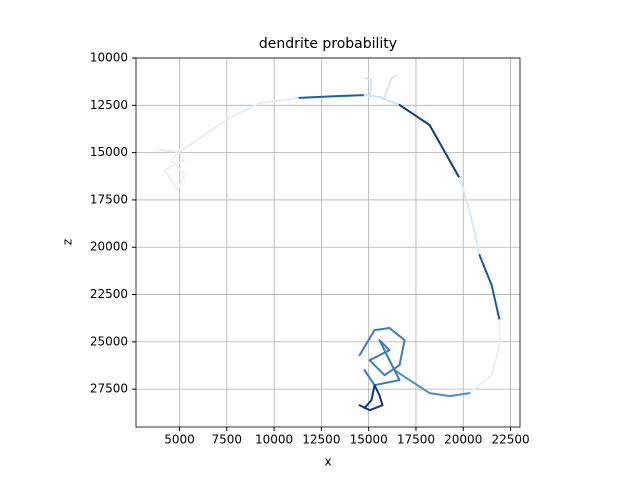  What do you see at coordinates (328, 44) in the screenshot?
I see `chart-title: dendrite probability` at bounding box center [328, 44].